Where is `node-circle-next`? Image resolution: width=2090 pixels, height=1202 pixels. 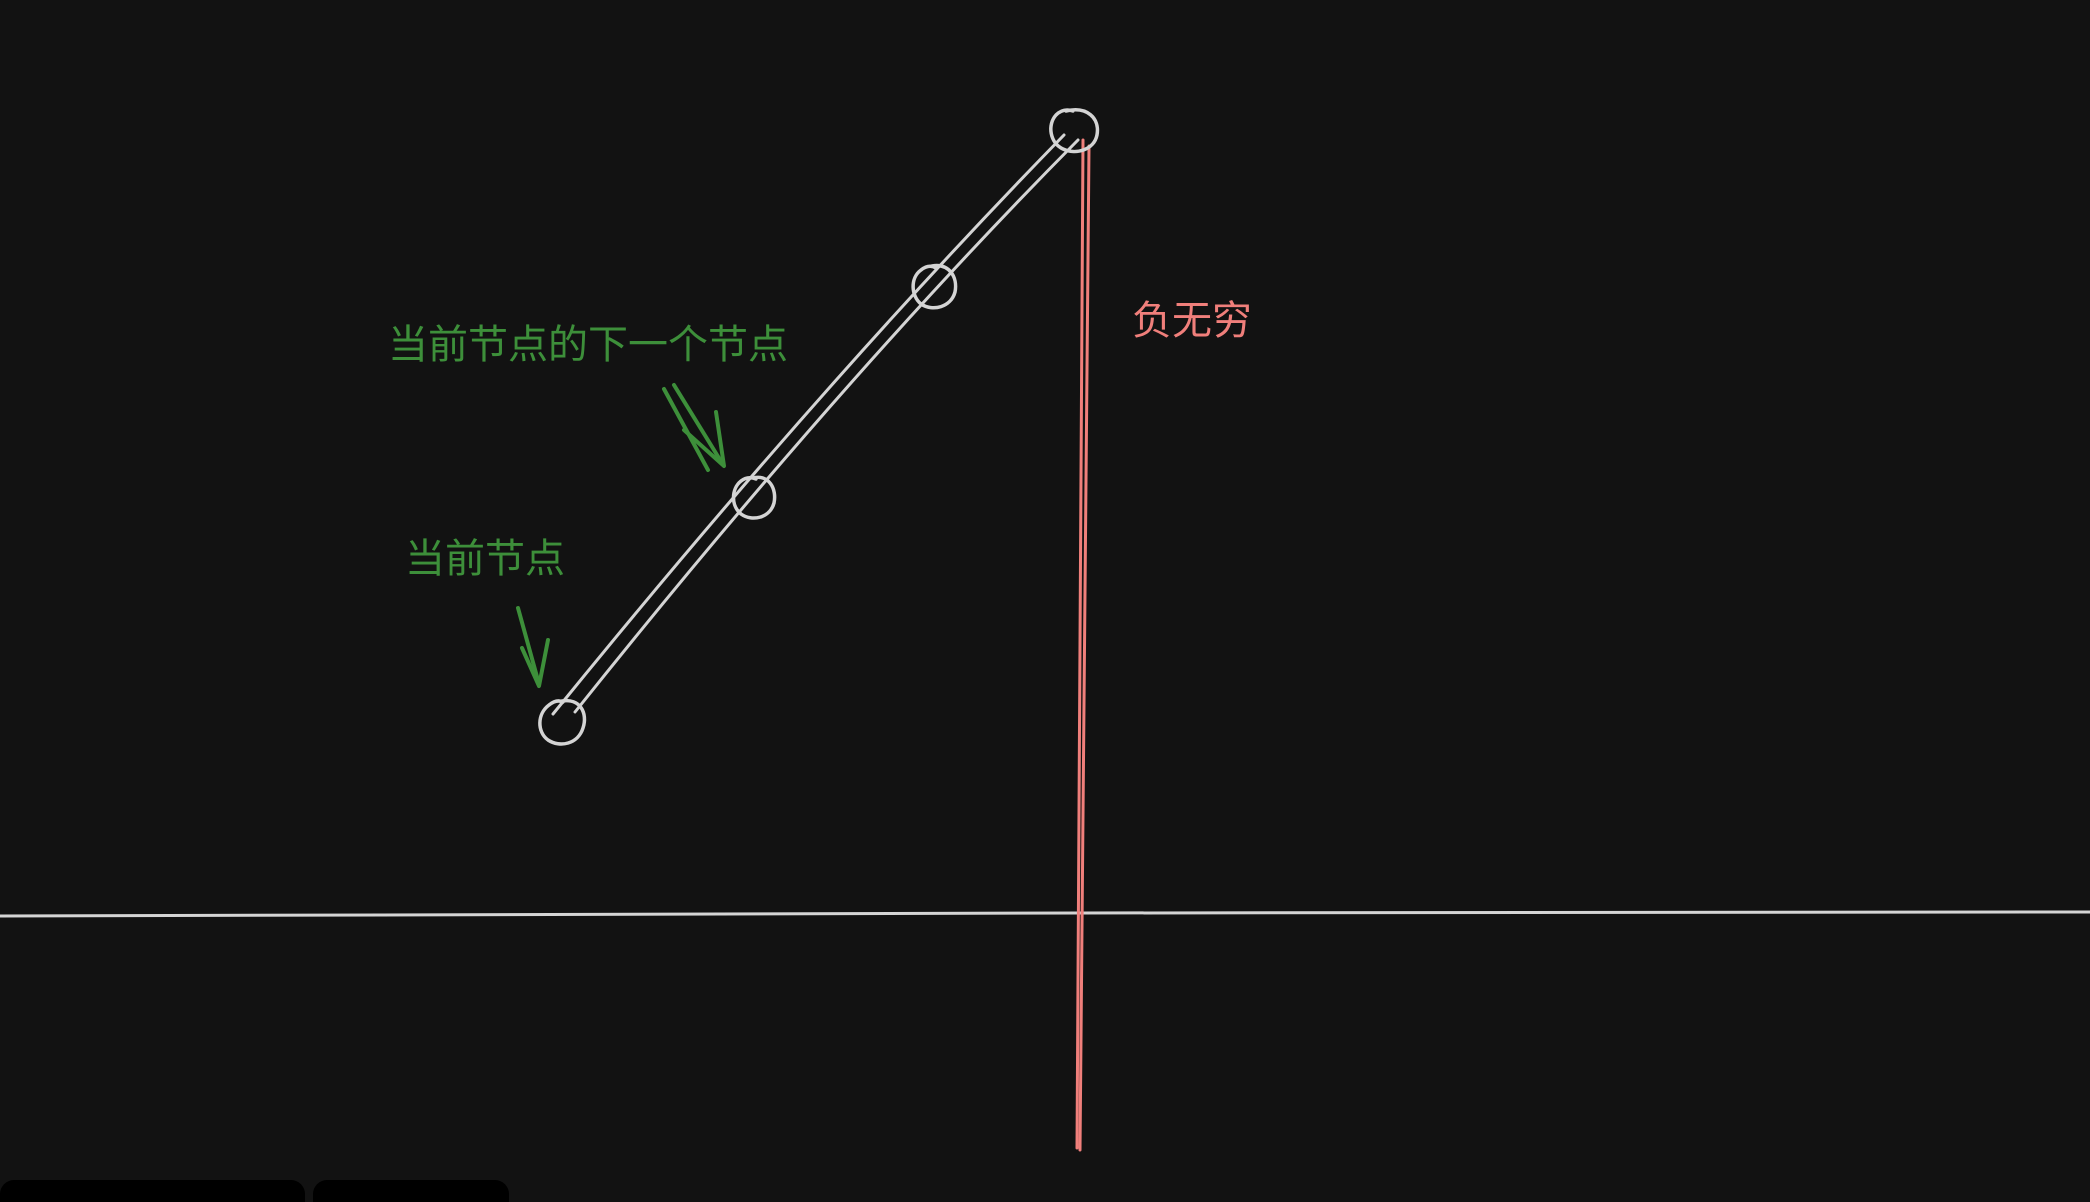
node-circle-next is located at coordinates (754, 497).